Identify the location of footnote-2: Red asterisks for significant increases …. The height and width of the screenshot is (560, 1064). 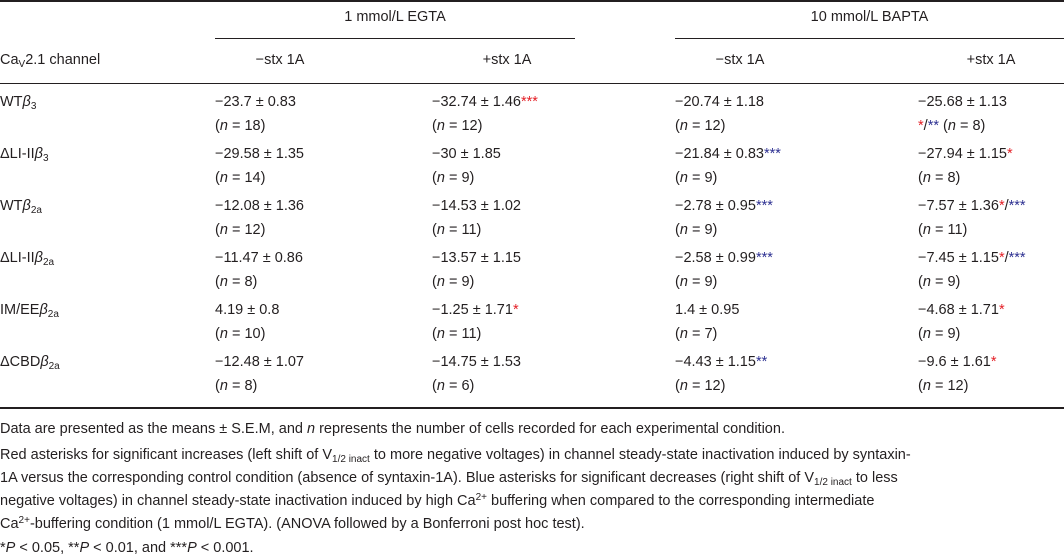
(455, 456).